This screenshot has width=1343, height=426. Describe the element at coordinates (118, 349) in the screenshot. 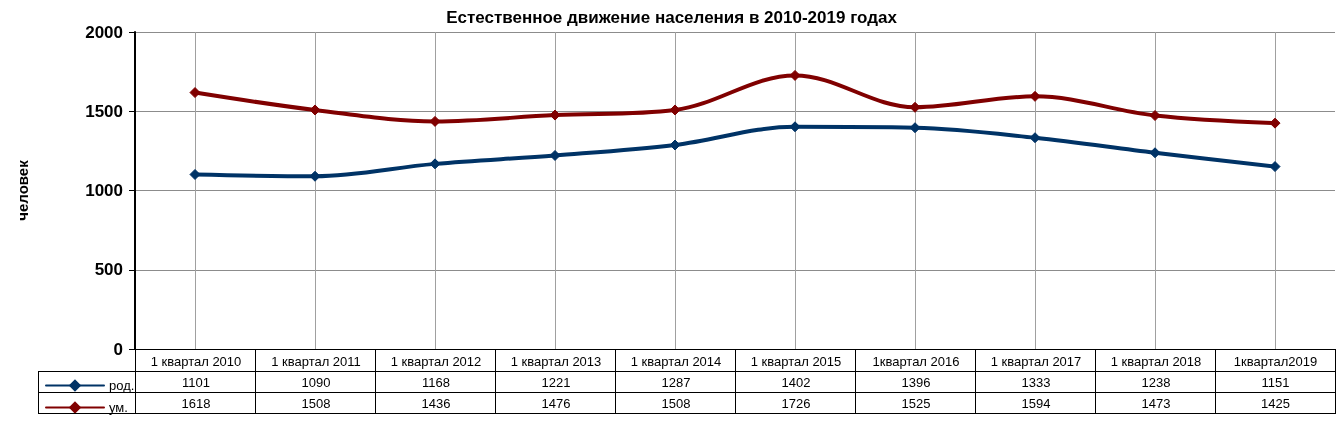

I see `y-tick-label: 0` at that location.